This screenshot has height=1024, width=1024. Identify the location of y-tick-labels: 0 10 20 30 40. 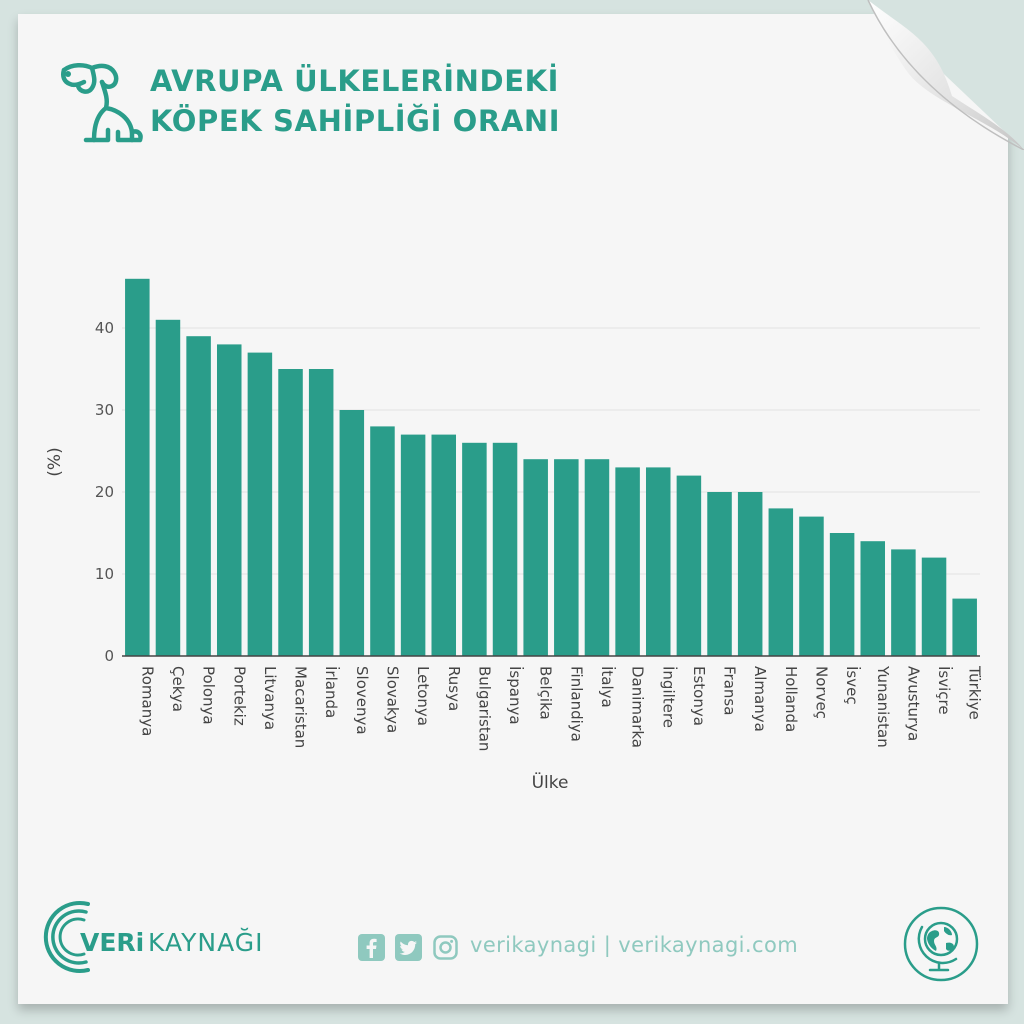
(104, 492).